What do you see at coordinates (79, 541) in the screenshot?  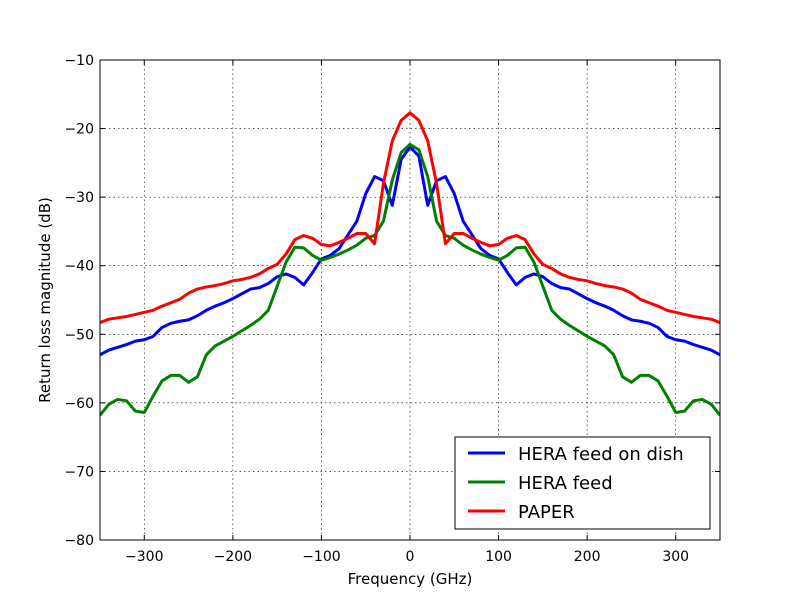 I see `y-tick-label: −80` at bounding box center [79, 541].